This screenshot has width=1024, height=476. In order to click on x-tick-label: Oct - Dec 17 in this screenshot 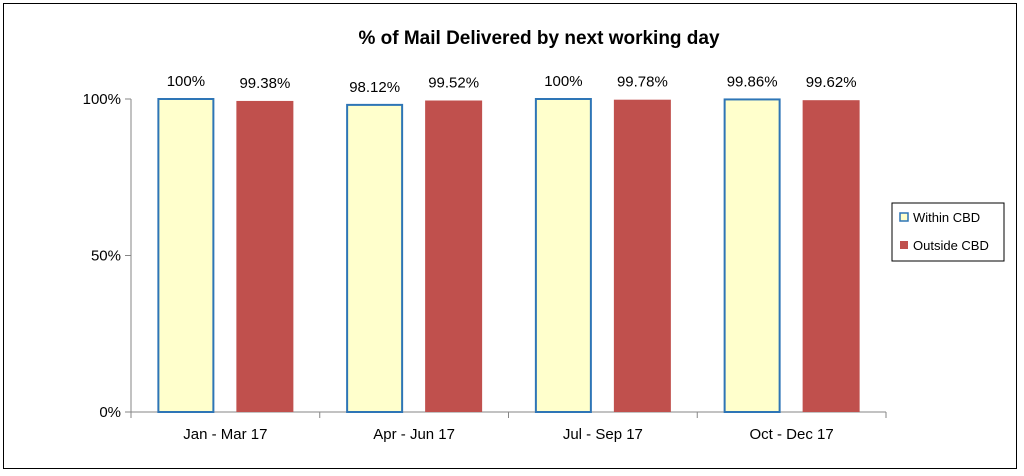, I will do `click(792, 434)`.